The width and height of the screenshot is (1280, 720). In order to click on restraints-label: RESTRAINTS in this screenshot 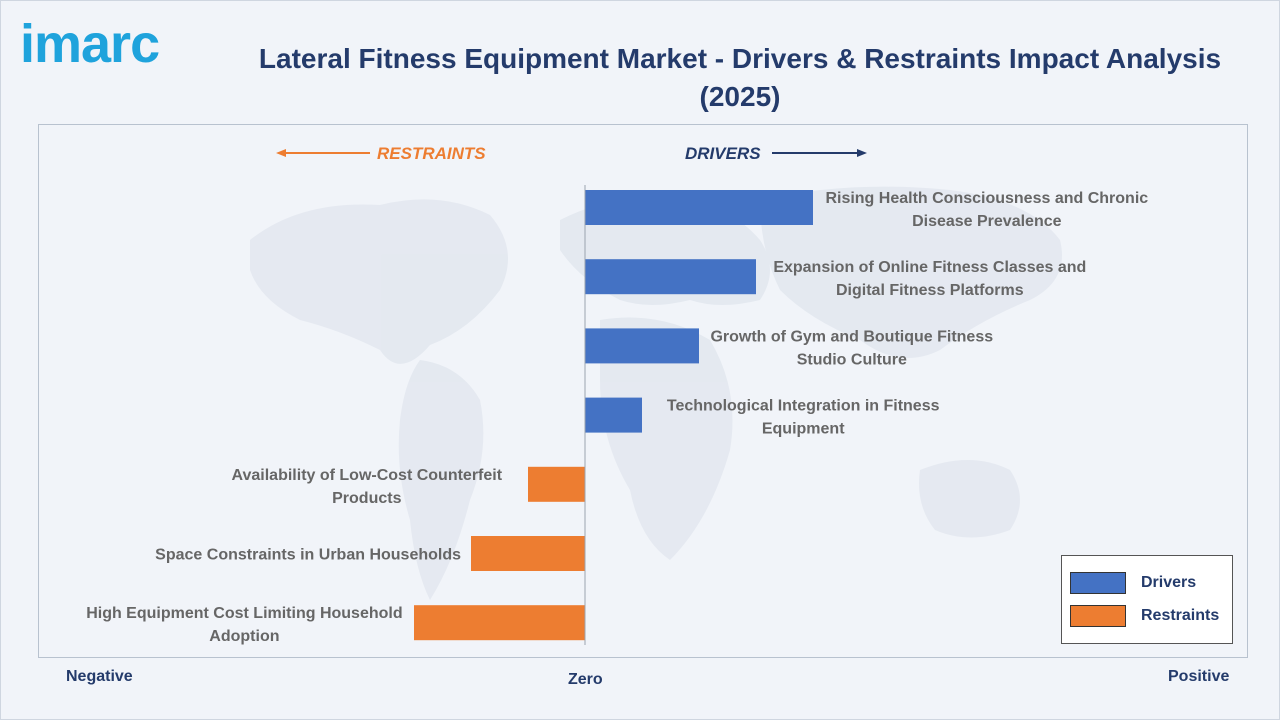, I will do `click(431, 153)`.